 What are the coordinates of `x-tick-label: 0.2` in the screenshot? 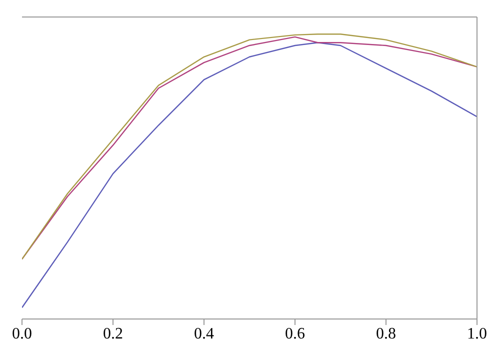 It's located at (113, 333).